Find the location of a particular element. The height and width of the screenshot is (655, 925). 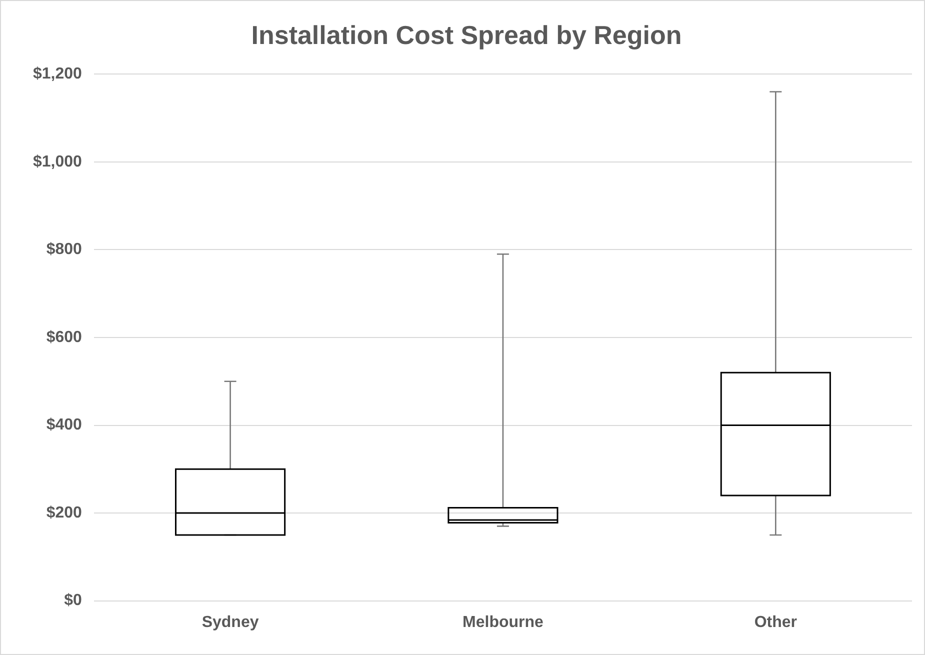

y-tick-label: $400 is located at coordinates (64, 425).